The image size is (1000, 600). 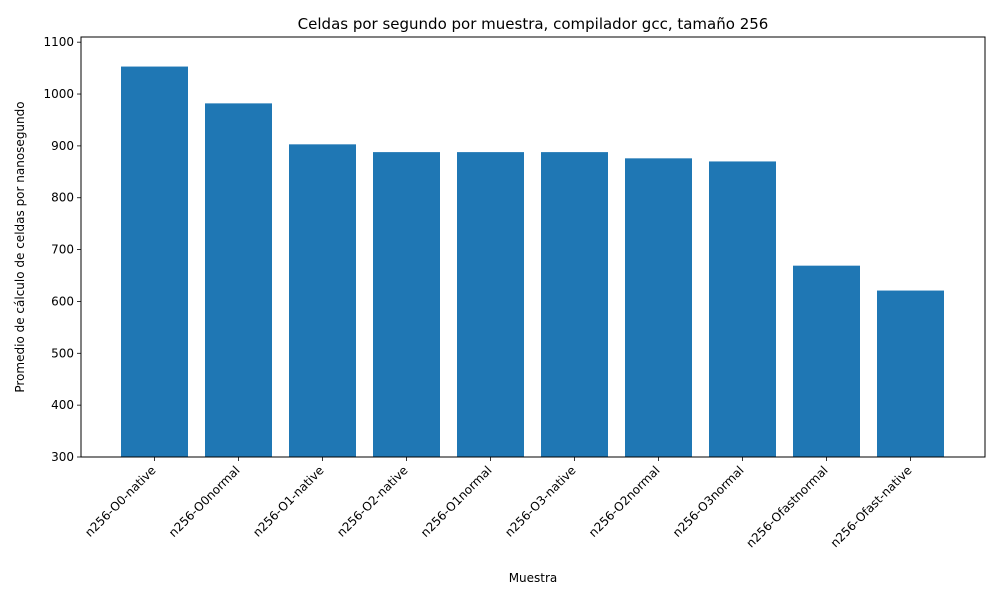 I want to click on bar-n256-O1-native, so click(x=322, y=301).